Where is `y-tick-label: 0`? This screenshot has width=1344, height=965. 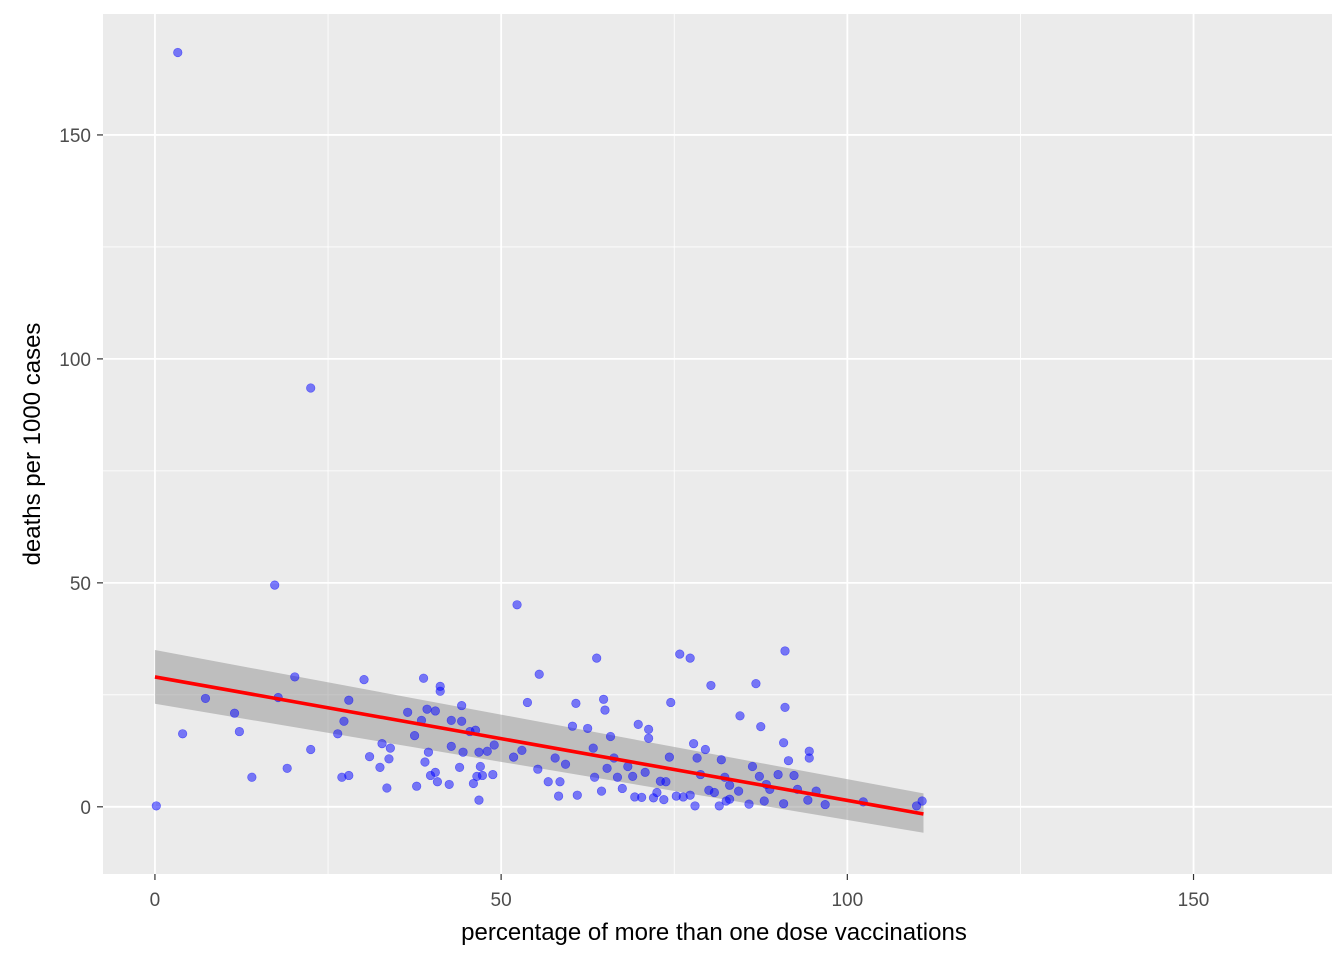 y-tick-label: 0 is located at coordinates (85, 808).